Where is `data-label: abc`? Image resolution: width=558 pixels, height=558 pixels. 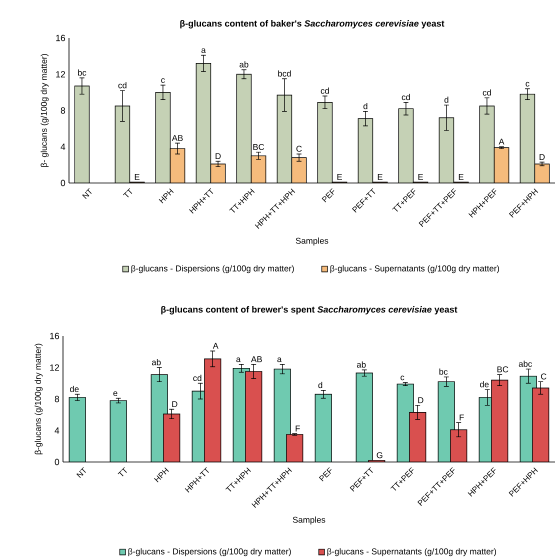
data-label: abc is located at coordinates (525, 363).